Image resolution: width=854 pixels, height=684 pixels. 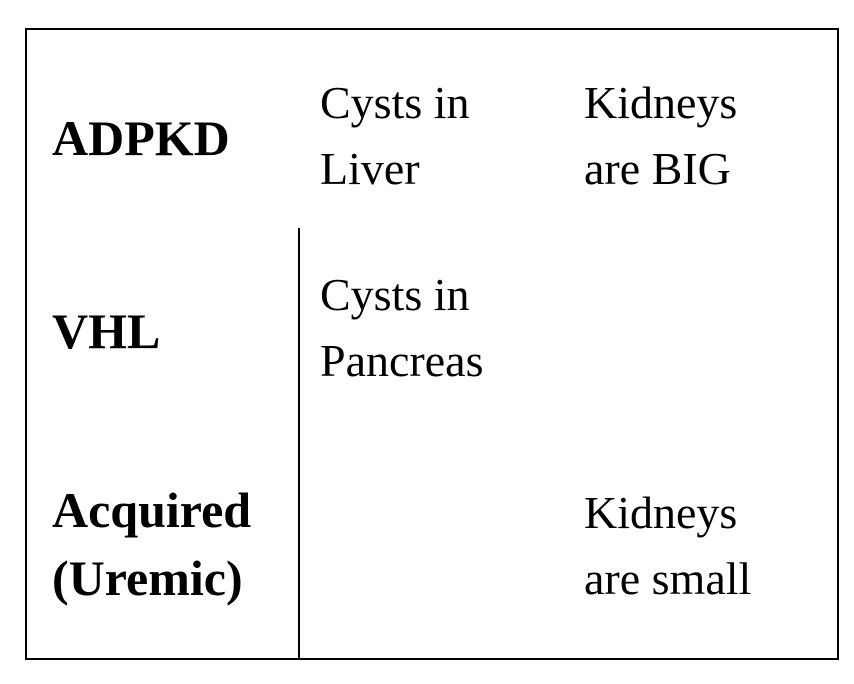 I want to click on kidney-text-line: are BIG, so click(x=657, y=168).